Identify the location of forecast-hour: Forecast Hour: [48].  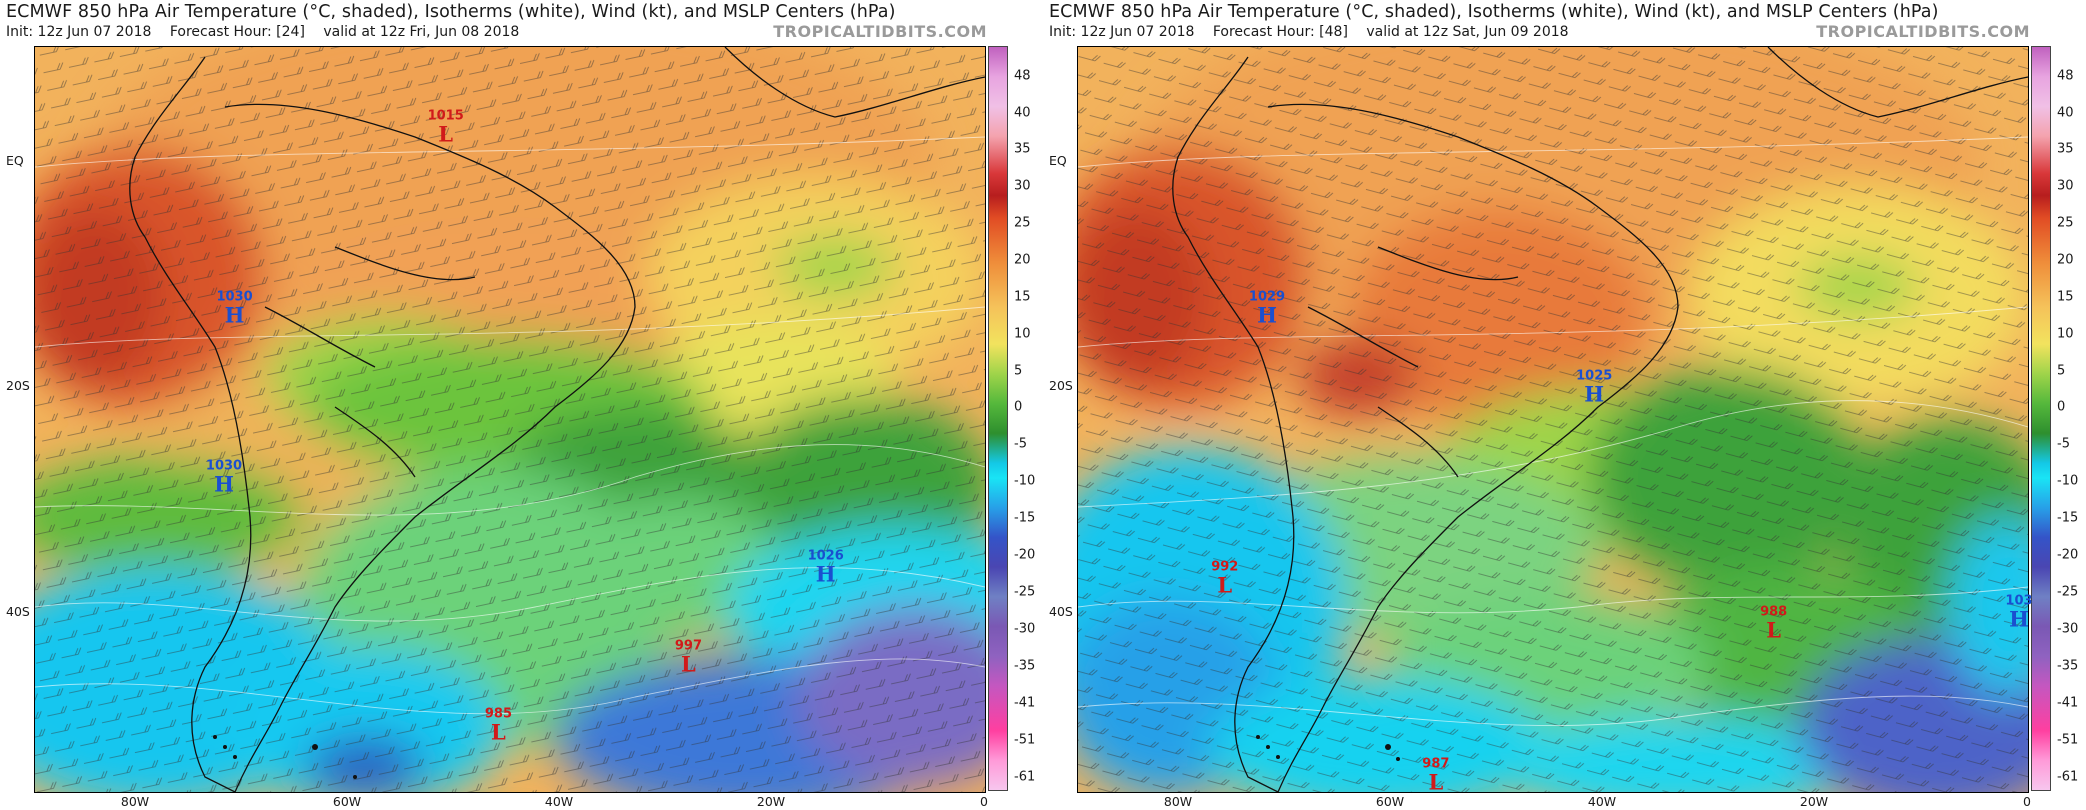
(1280, 32).